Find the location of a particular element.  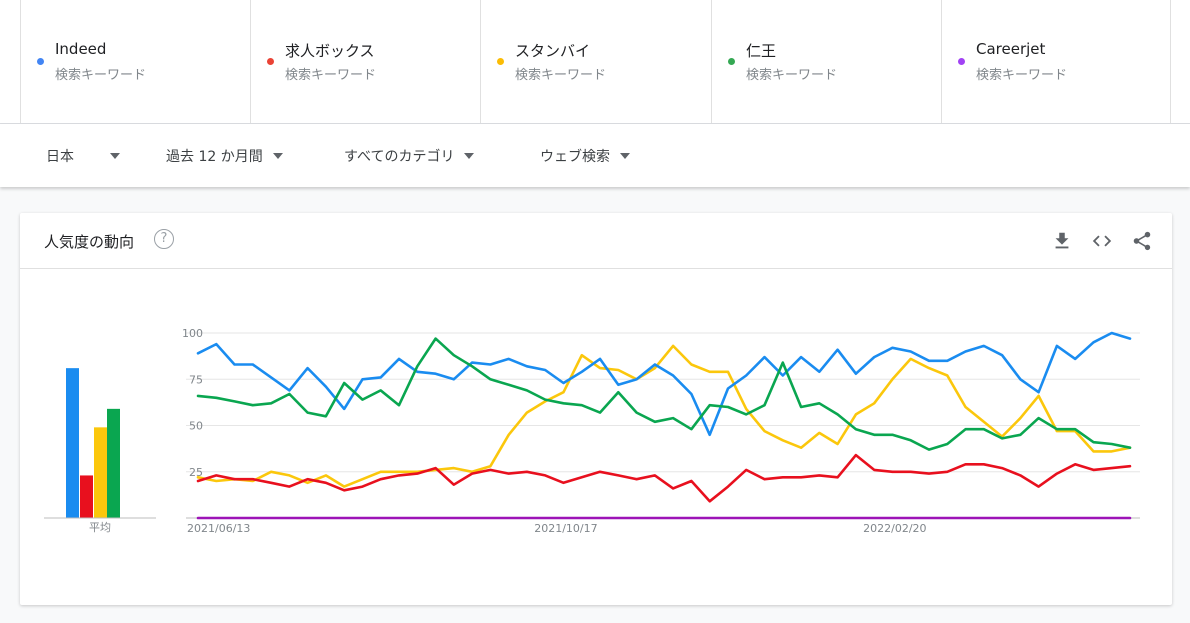

period-value: 過去 12 か月間 is located at coordinates (214, 157).